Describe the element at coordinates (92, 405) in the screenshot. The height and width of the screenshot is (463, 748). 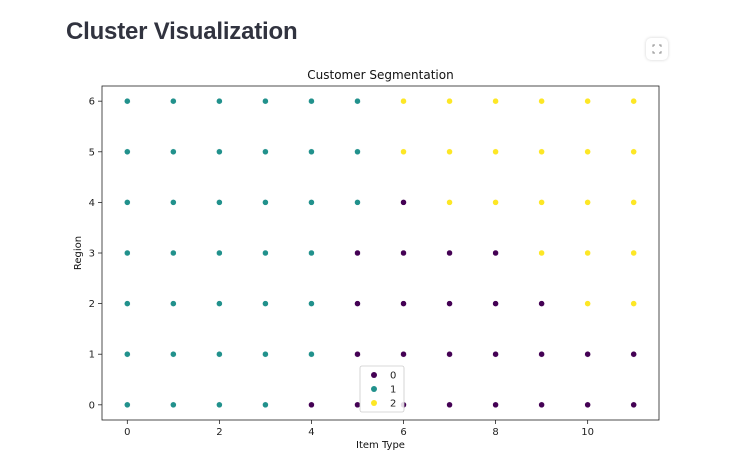
I see `y-tick-label: 0` at that location.